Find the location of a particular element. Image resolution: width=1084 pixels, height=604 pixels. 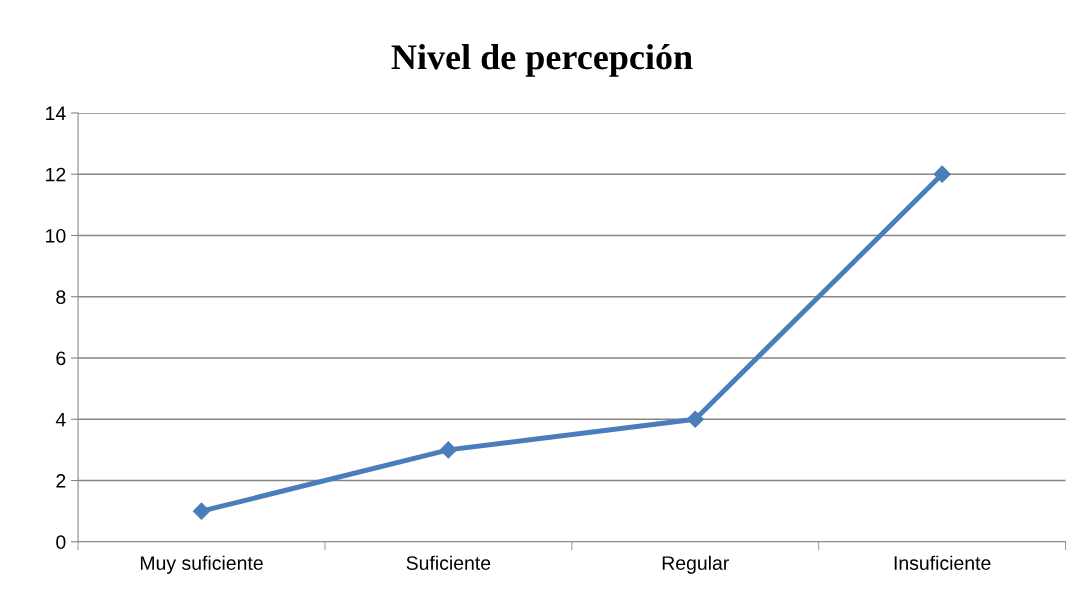

y-tick-label: 8 is located at coordinates (61, 297).